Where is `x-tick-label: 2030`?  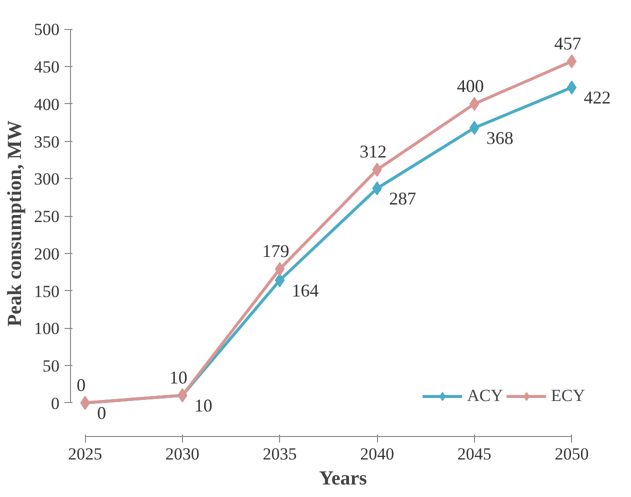
x-tick-label: 2030 is located at coordinates (182, 454).